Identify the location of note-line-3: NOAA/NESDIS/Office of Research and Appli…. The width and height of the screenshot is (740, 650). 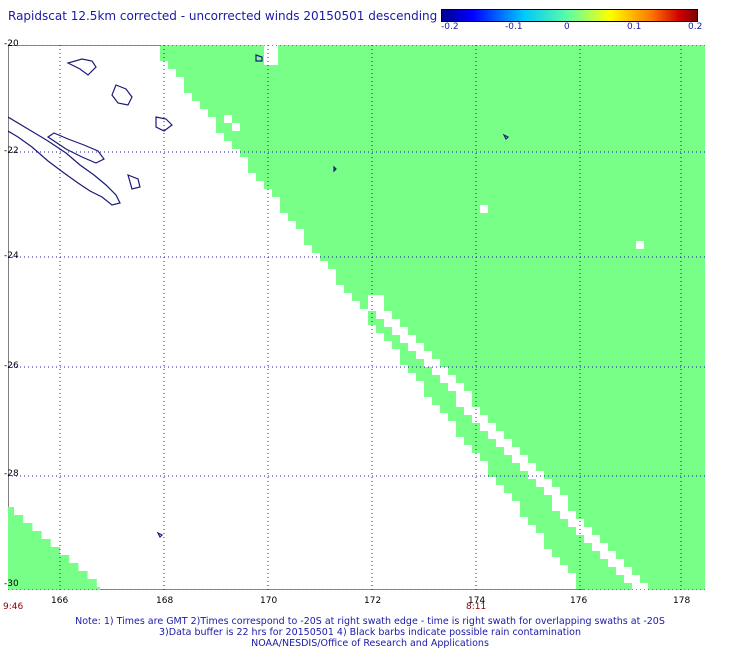
(370, 643).